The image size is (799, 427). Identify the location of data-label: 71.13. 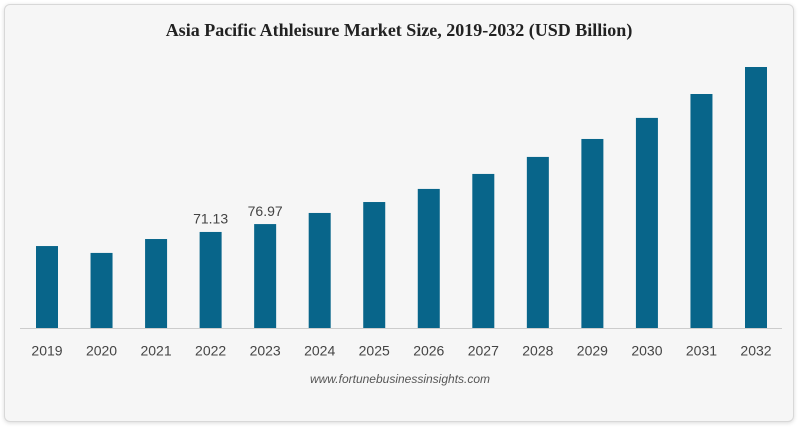
(210, 219).